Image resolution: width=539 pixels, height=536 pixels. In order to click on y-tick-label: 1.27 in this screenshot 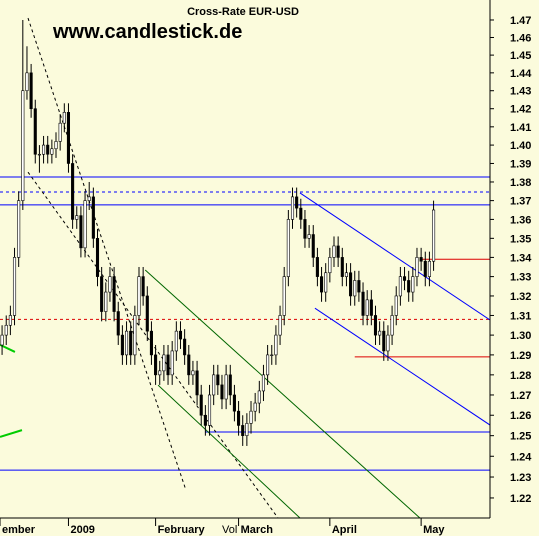, I will do `click(520, 396)`.